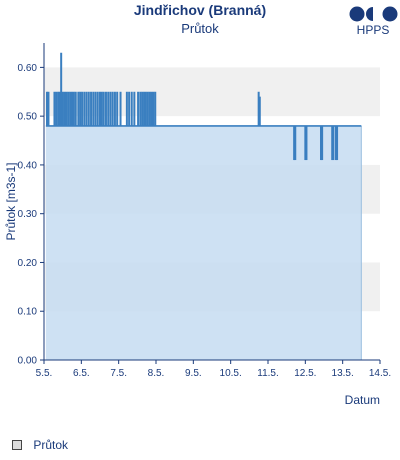 The width and height of the screenshot is (400, 460). I want to click on chart-title: Jindřichov (Branná), so click(200, 10).